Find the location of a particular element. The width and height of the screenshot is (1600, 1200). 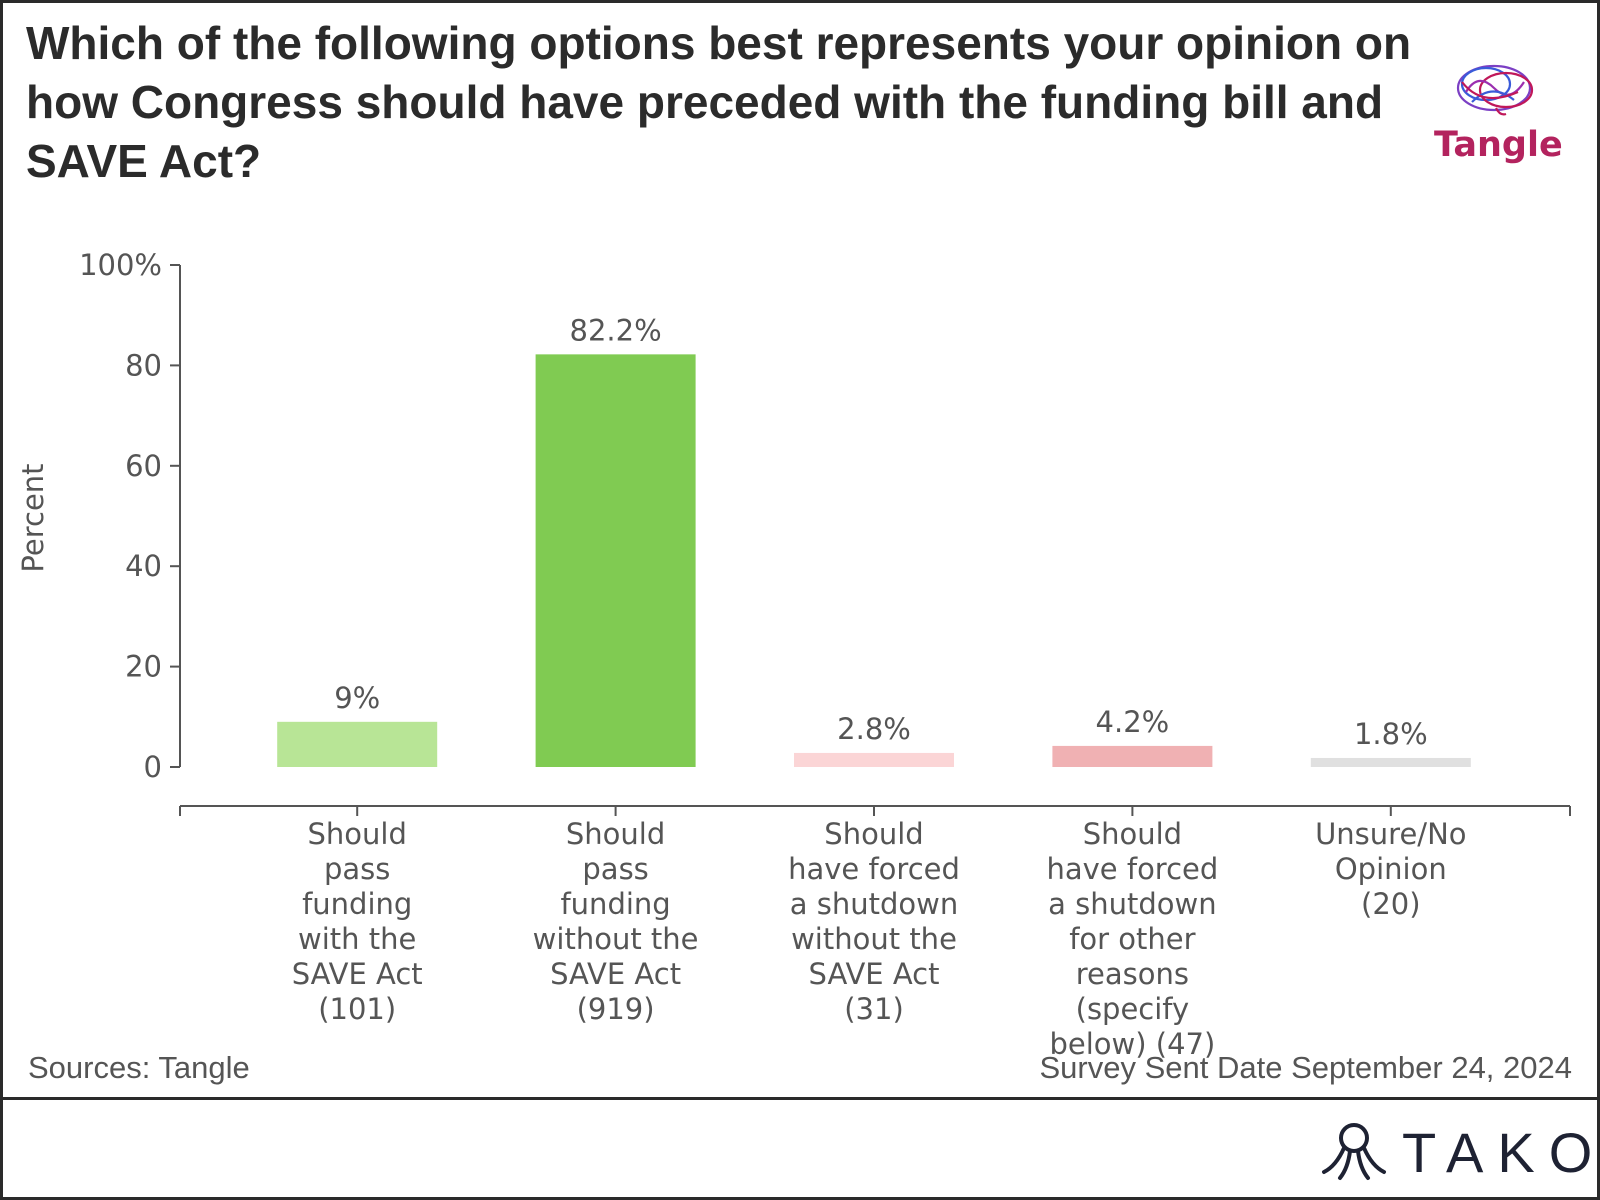

y-tick-label: 0 is located at coordinates (153, 767).